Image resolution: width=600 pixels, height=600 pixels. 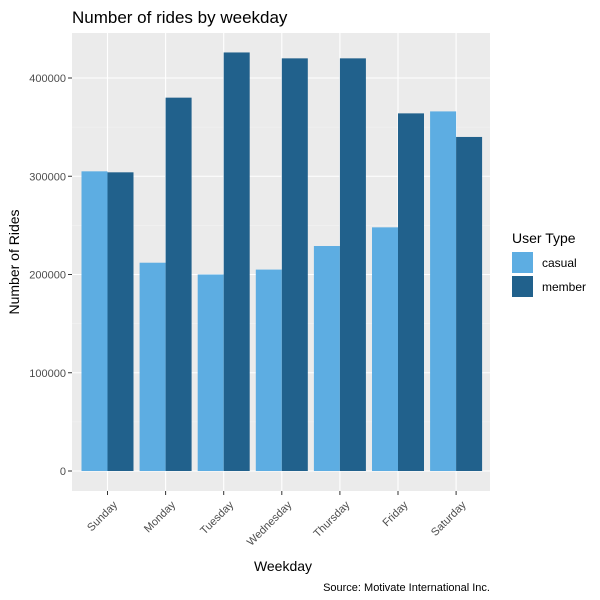 I want to click on legend-title: User Type, so click(x=544, y=238).